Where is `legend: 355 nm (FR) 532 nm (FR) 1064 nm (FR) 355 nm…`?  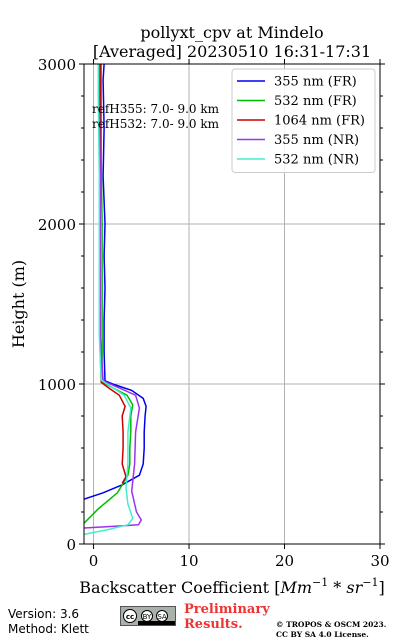
legend: 355 nm (FR) 532 nm (FR) 1064 nm (FR) 355 nm… is located at coordinates (303, 120).